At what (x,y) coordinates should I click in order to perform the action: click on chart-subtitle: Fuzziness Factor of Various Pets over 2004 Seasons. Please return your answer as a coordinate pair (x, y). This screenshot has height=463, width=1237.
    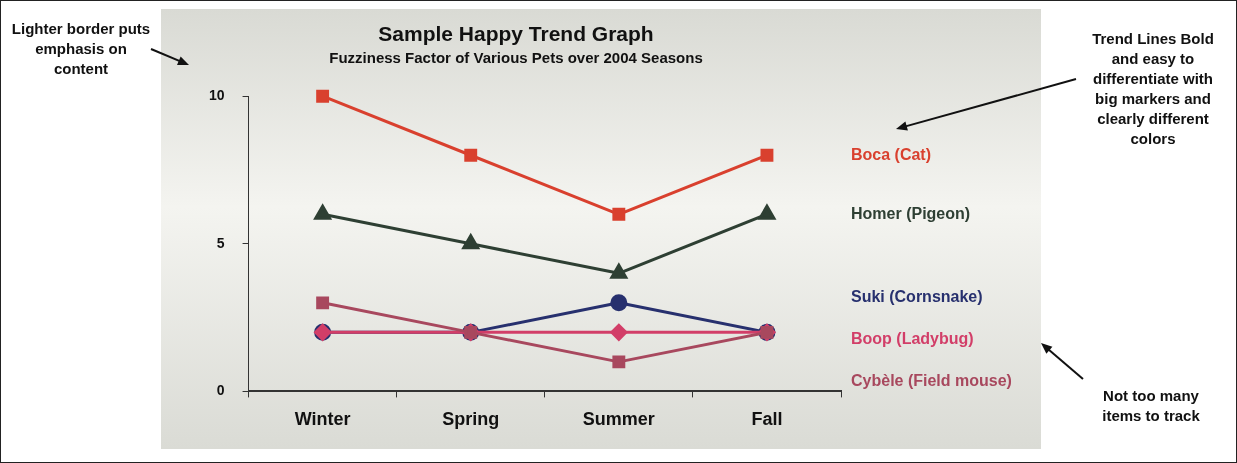
    Looking at the image, I should click on (516, 58).